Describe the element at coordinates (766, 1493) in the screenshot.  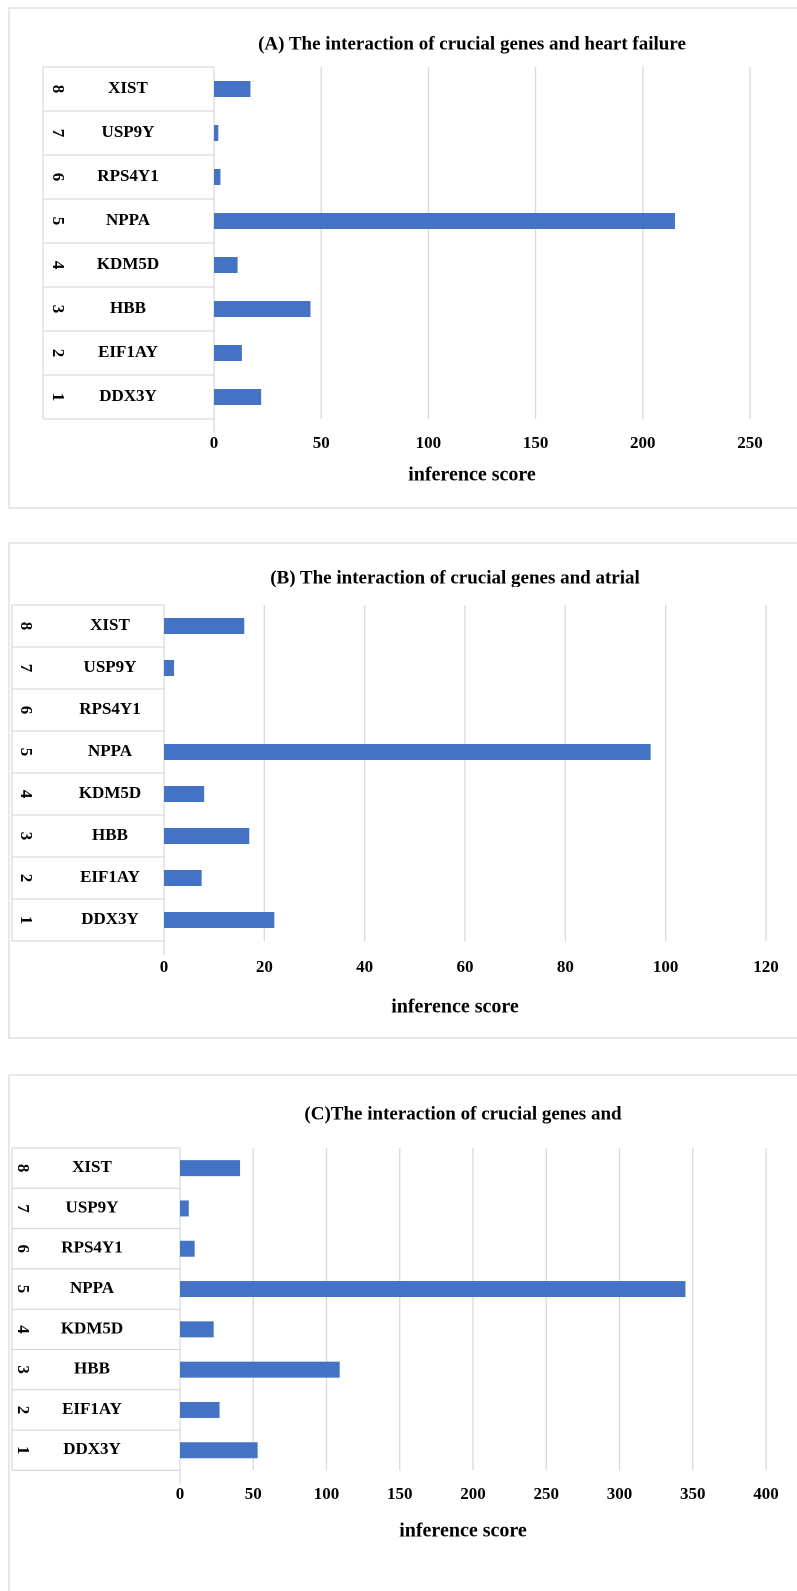
I see `x-tick-label: 400` at that location.